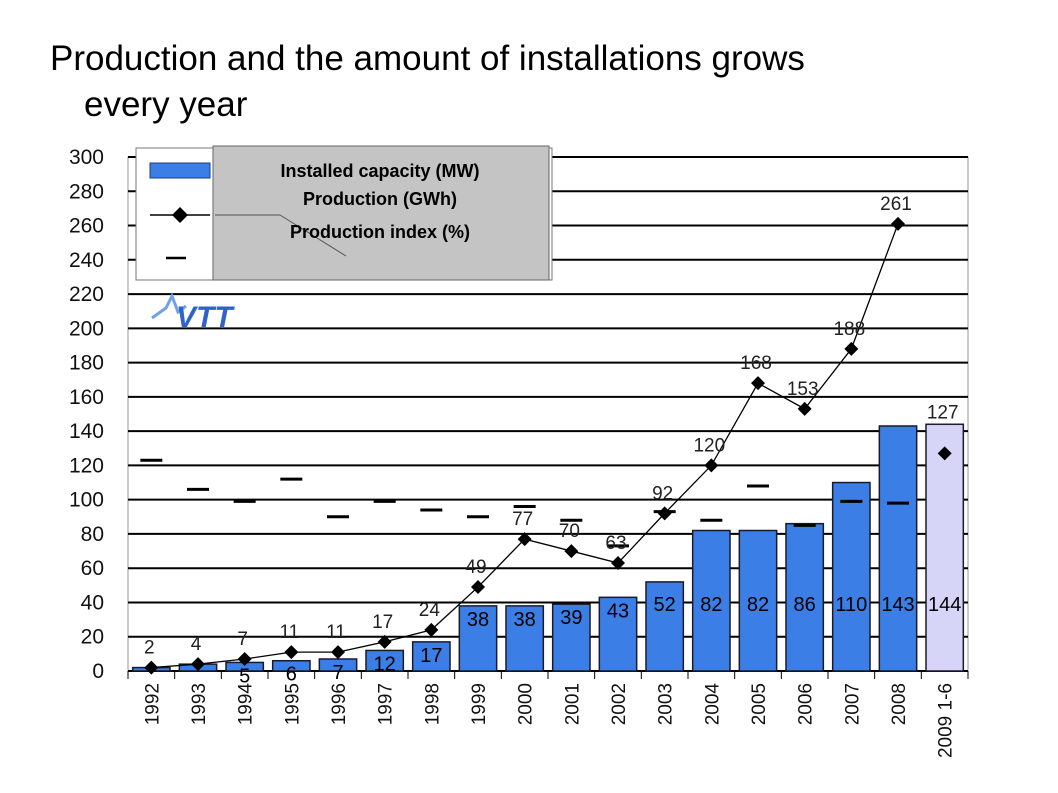  What do you see at coordinates (479, 704) in the screenshot?
I see `x-tick-label: 1999` at bounding box center [479, 704].